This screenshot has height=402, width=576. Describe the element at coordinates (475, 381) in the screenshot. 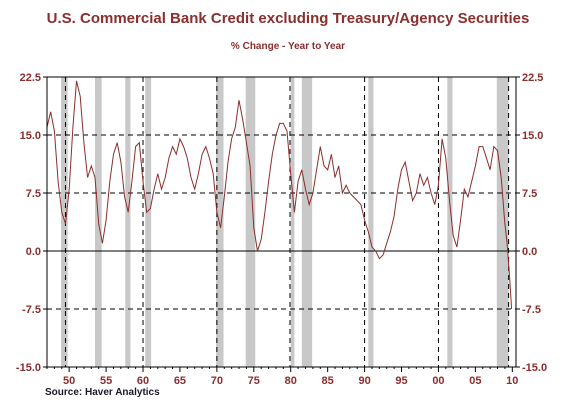

I see `x-tick-label: 05` at that location.